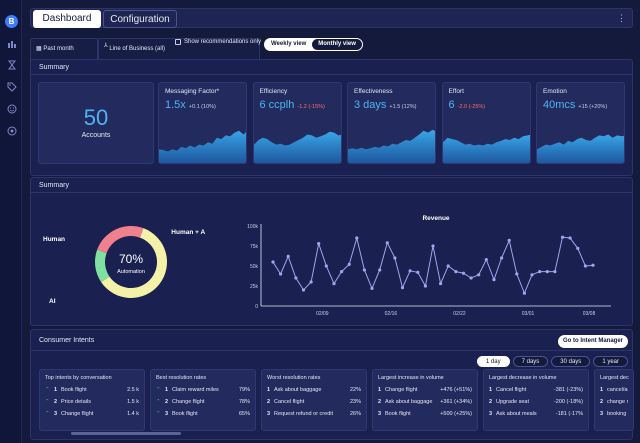 The width and height of the screenshot is (640, 443). Describe the element at coordinates (203, 414) in the screenshot. I see `intent-row: ⌃ 3 Book flight 65%` at that location.